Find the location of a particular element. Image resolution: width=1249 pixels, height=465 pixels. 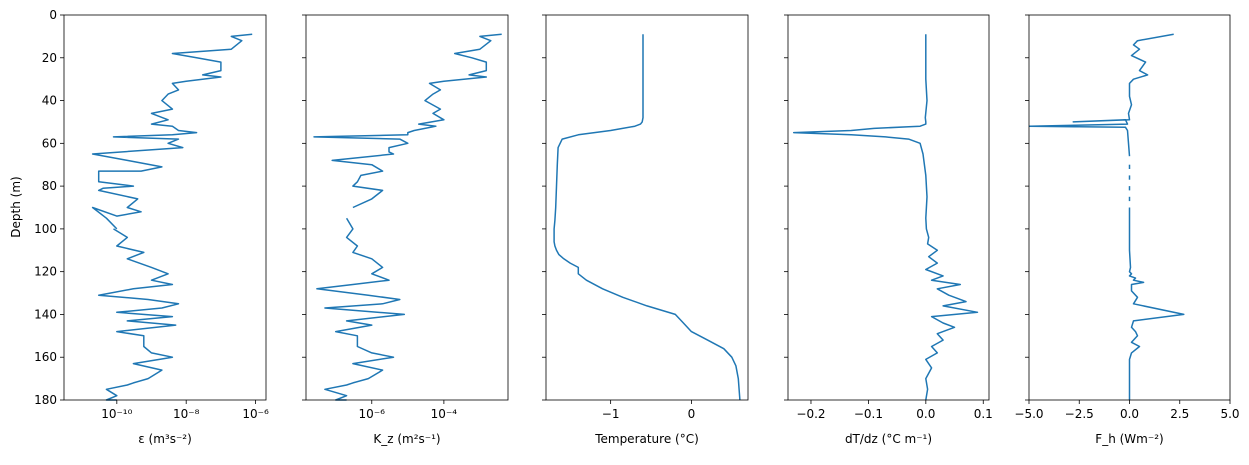

plot-frame-epsilon is located at coordinates (165, 207).